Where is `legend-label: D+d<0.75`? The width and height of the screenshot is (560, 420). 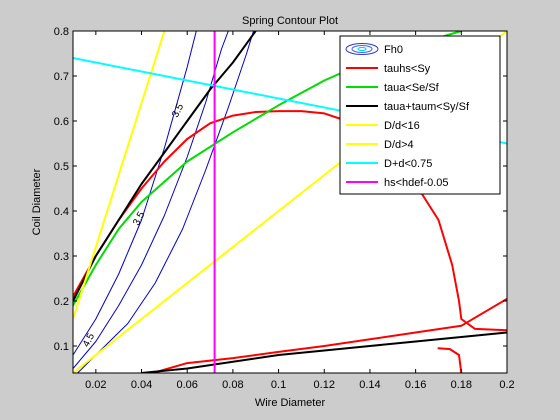 legend-label: D+d<0.75 is located at coordinates (408, 164).